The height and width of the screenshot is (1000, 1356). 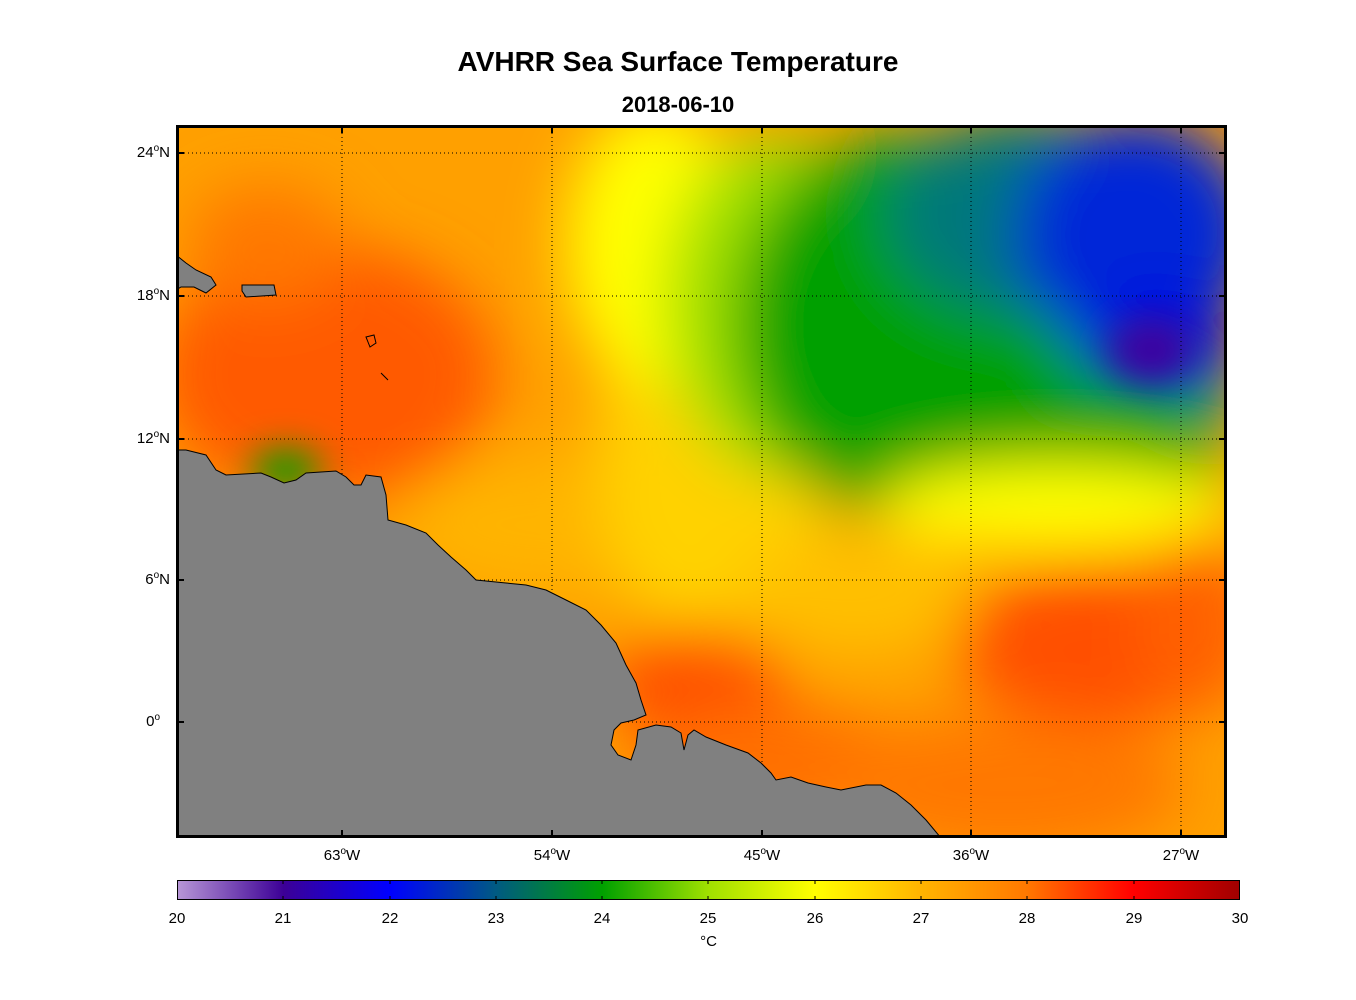 What do you see at coordinates (1134, 918) in the screenshot?
I see `colorbar-tick-29: 29` at bounding box center [1134, 918].